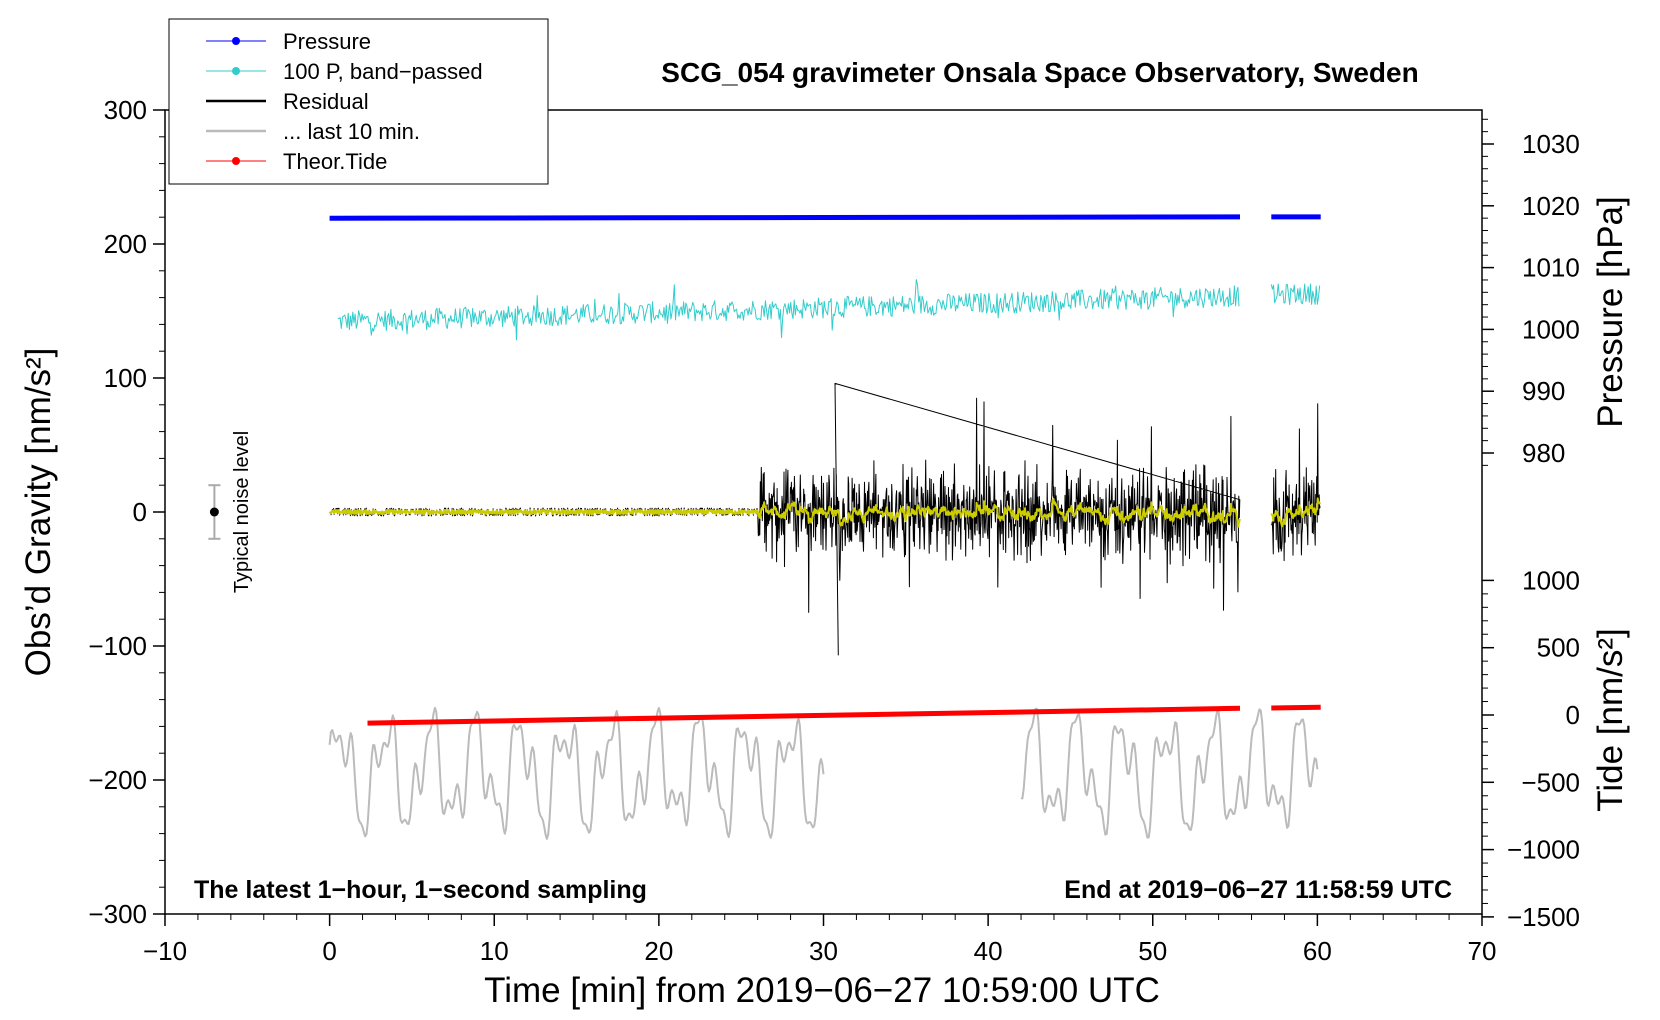 This screenshot has width=1660, height=1020. I want to click on legend-label: Residual, so click(326, 101).